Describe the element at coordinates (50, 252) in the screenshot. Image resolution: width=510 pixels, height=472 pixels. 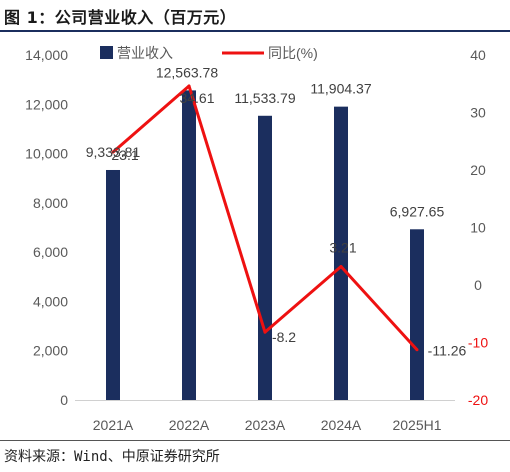
I see `left-tick-label: 6,000` at that location.